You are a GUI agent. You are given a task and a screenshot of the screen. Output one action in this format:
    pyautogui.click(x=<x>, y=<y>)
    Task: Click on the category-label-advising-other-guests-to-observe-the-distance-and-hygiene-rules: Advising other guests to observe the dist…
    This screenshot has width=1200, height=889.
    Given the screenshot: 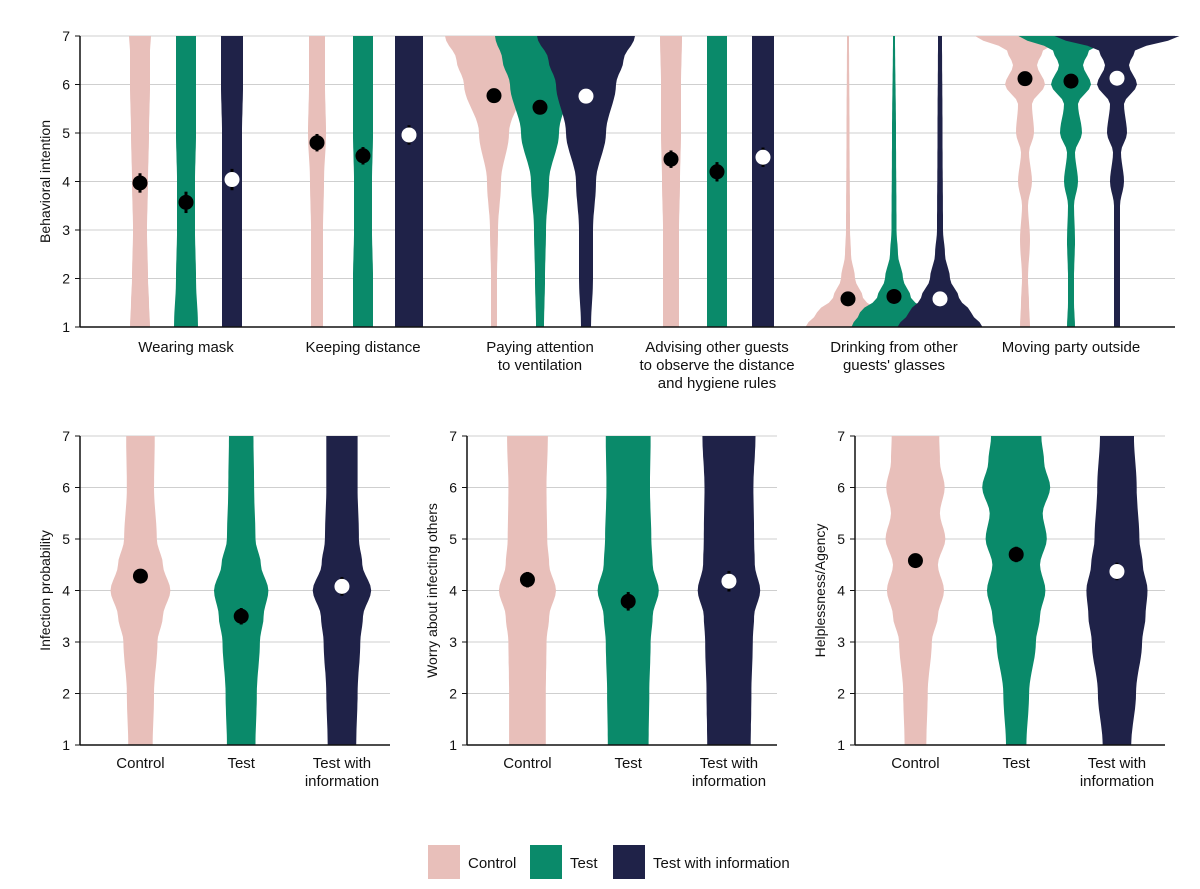 What is the action you would take?
    pyautogui.click(x=716, y=365)
    